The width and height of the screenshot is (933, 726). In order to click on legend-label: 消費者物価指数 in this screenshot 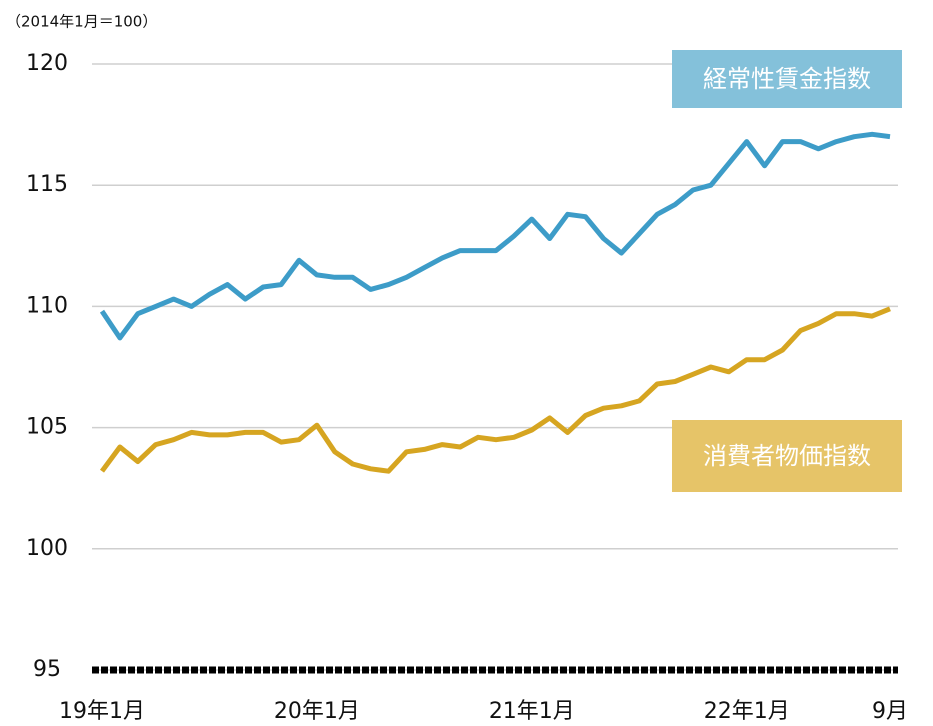, I will do `click(787, 456)`.